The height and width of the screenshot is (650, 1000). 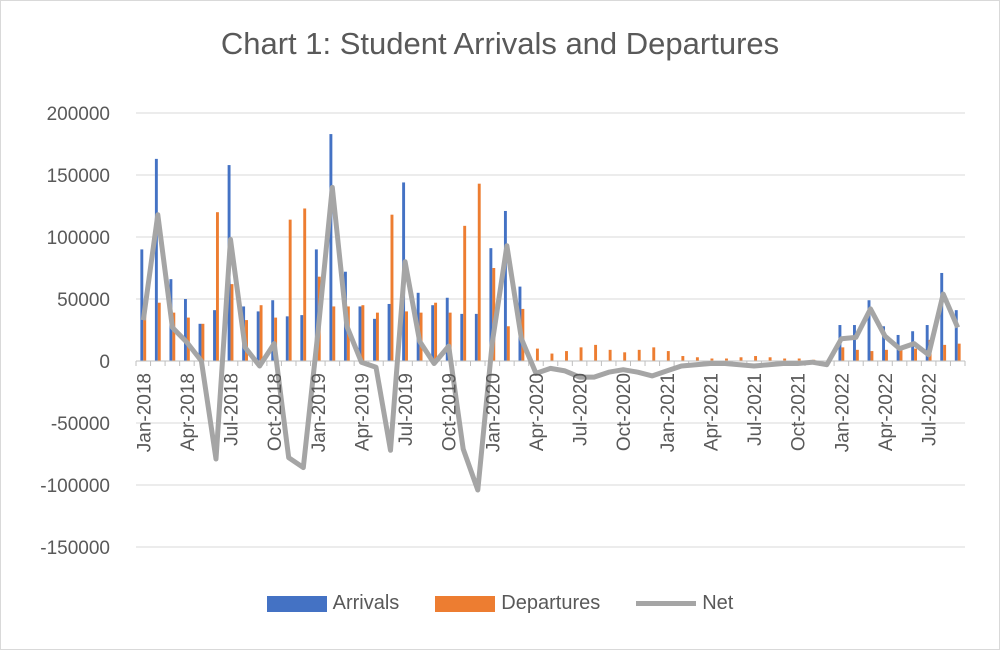 What do you see at coordinates (83, 300) in the screenshot?
I see `y-tick-label: 50000` at bounding box center [83, 300].